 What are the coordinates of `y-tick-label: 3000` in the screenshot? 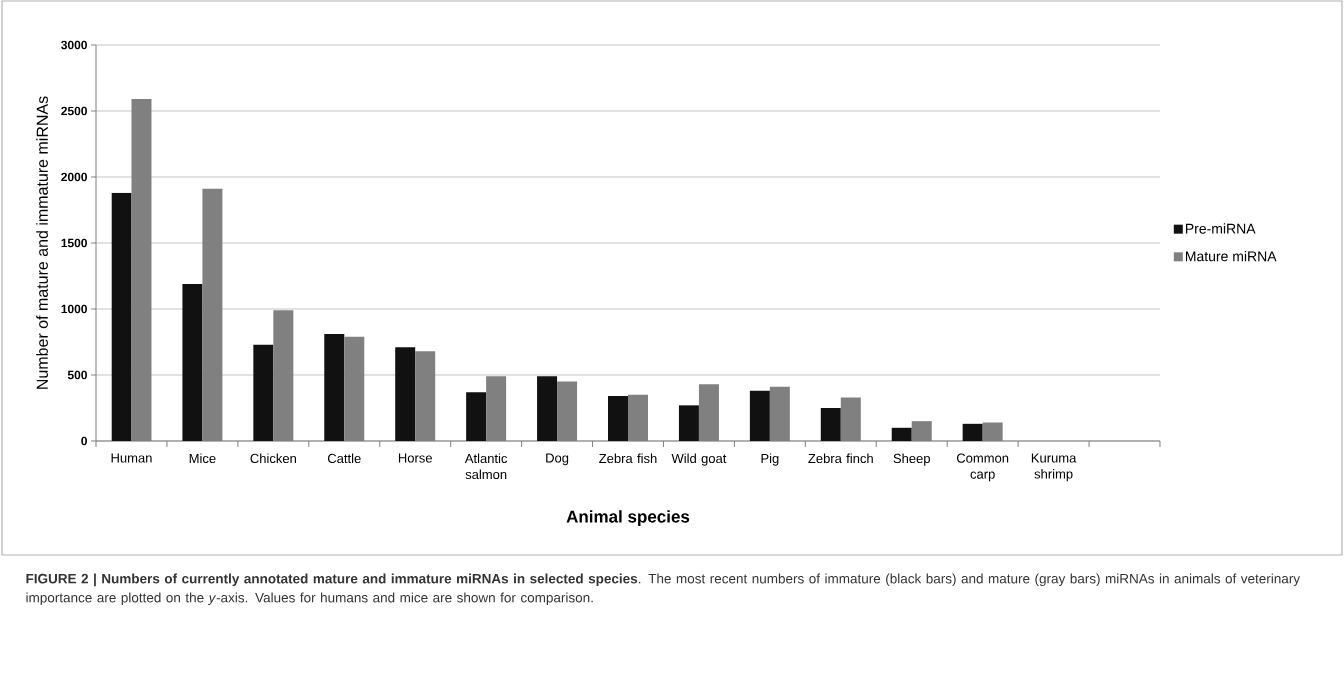 It's located at (74, 45).